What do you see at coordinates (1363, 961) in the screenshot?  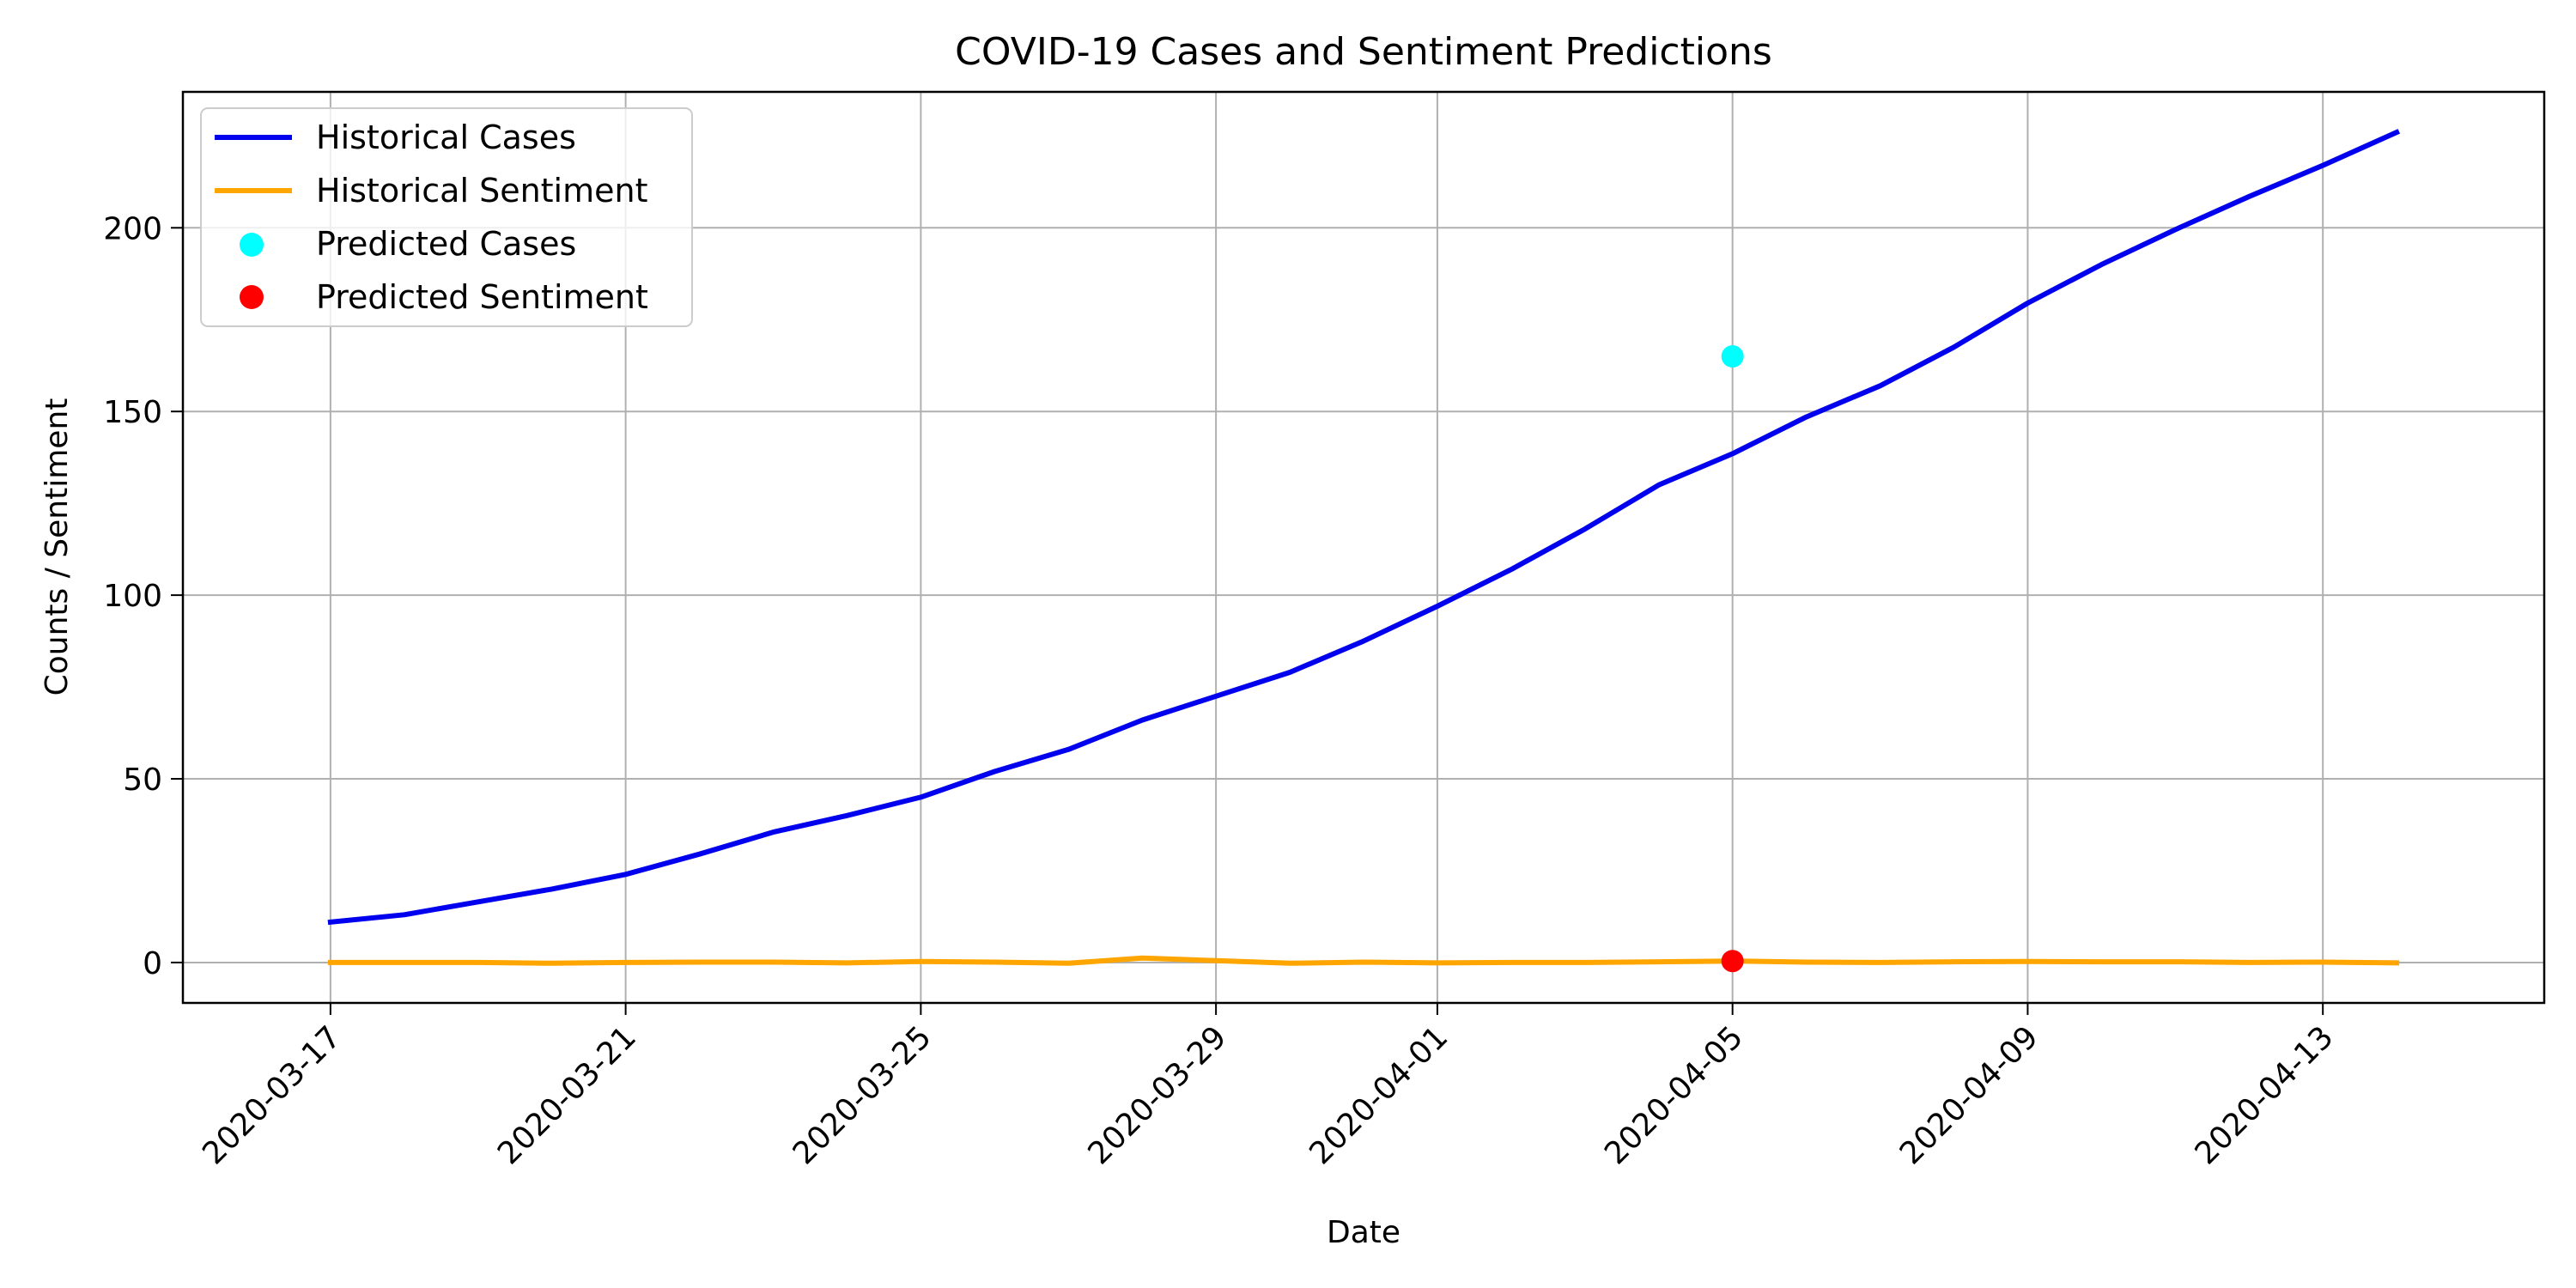 I see `series-line-historical-sentiment` at bounding box center [1363, 961].